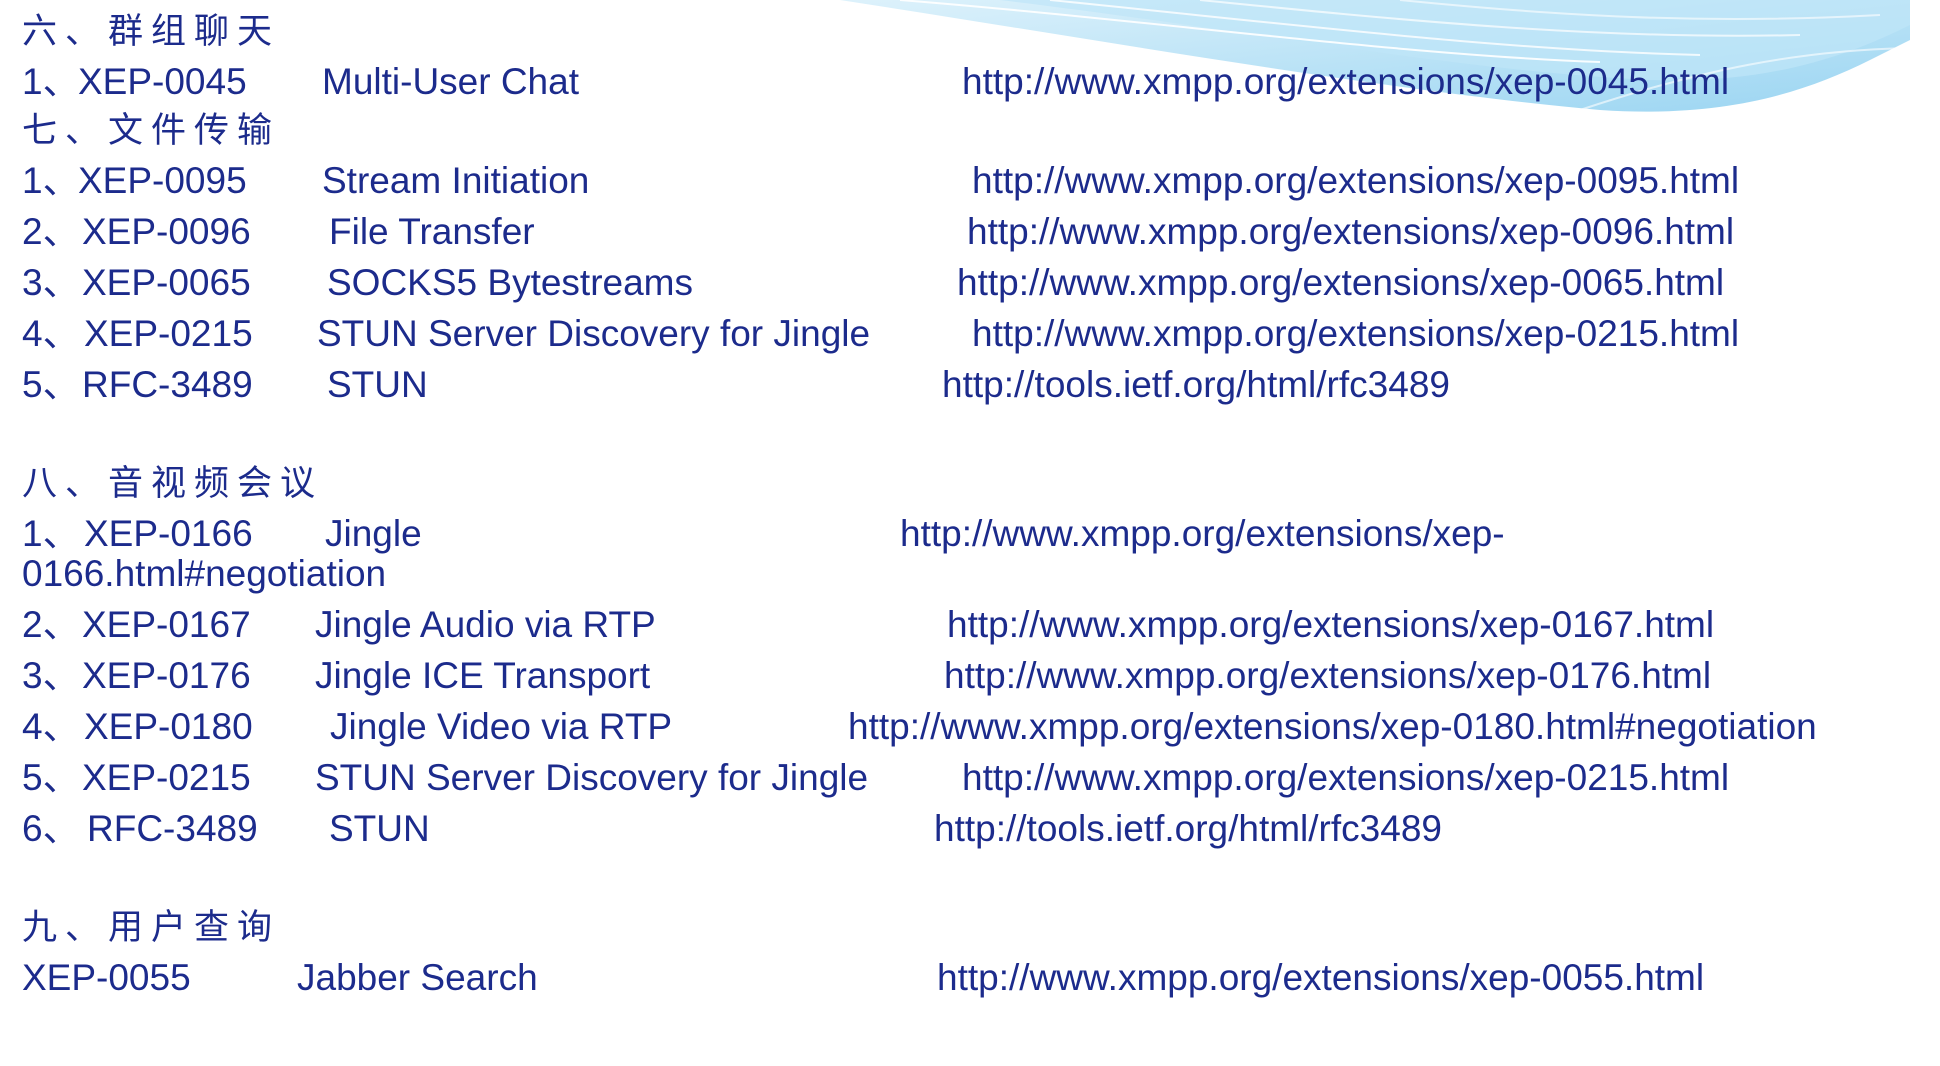 The height and width of the screenshot is (1066, 1940). What do you see at coordinates (51, 828) in the screenshot?
I see `item-number: 6、` at bounding box center [51, 828].